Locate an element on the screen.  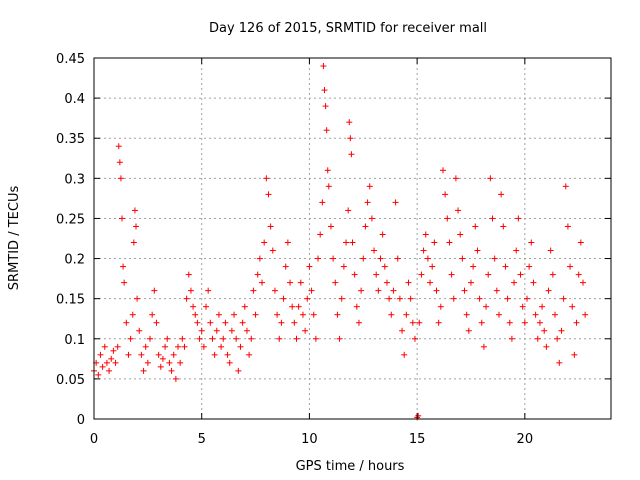
y-tick-label: 0.4 is located at coordinates (74, 99).